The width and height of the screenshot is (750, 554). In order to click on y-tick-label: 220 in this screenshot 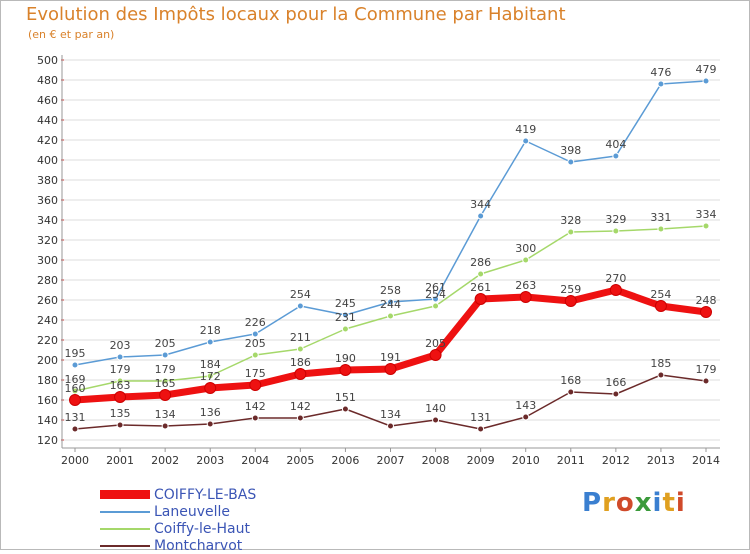, I will do `click(47, 340)`.